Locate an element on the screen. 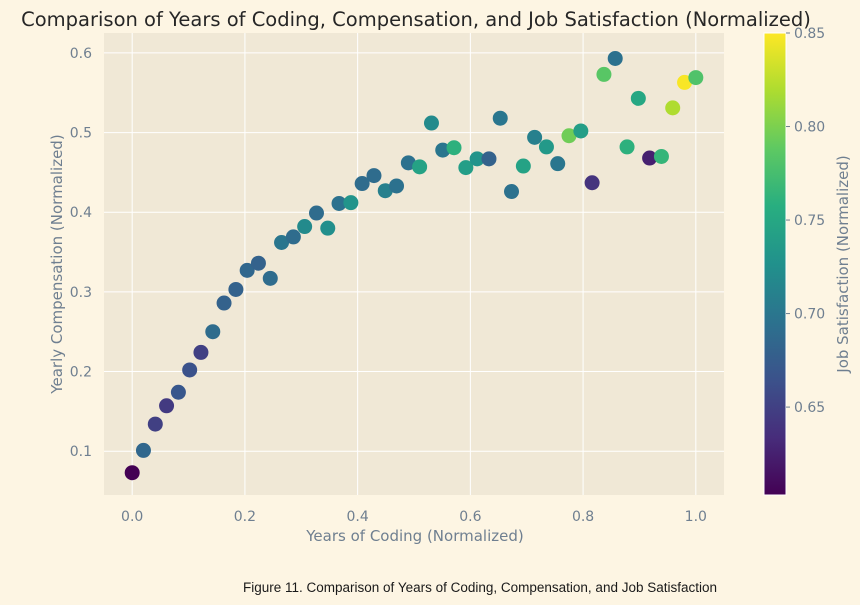 Image resolution: width=860 pixels, height=605 pixels. y-tick-label: 0.5 is located at coordinates (81, 134).